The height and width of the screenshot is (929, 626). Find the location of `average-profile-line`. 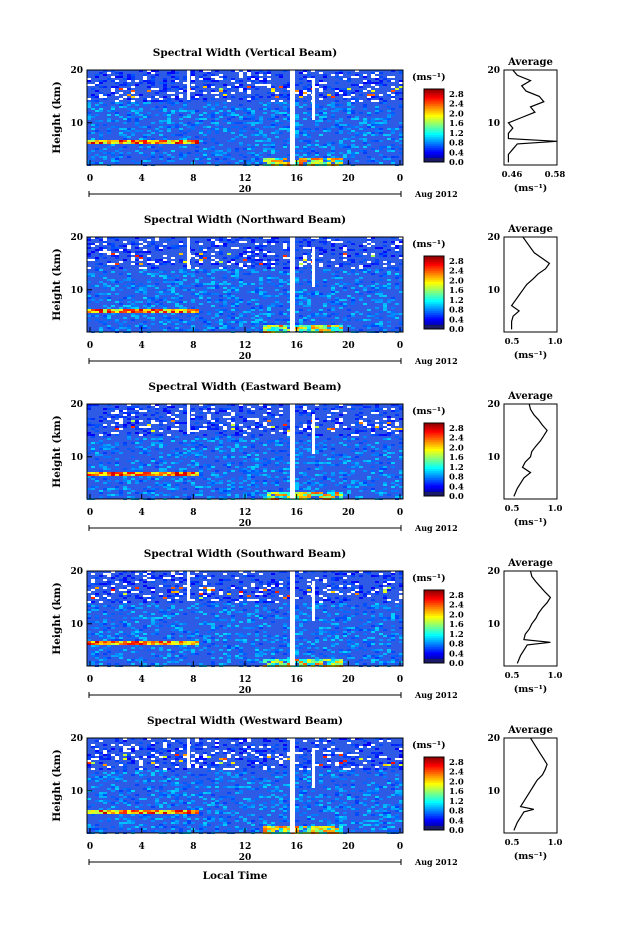

average-profile-line is located at coordinates (530, 450).